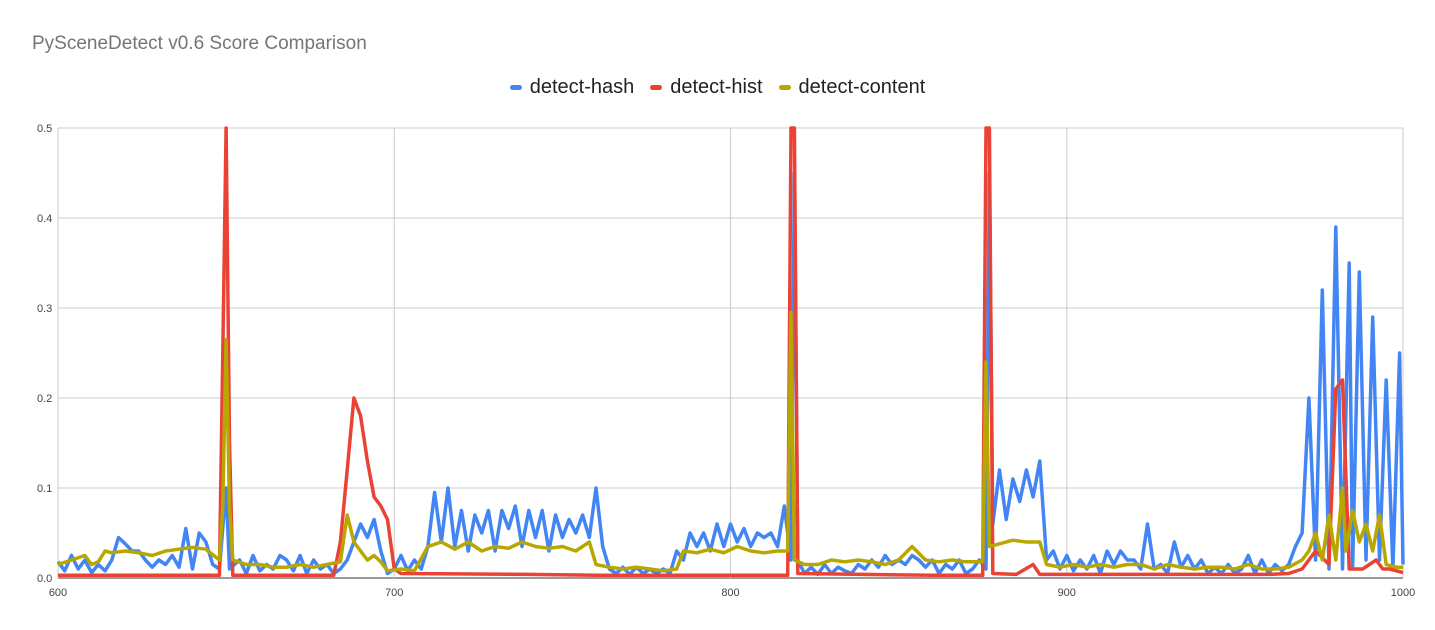 Image resolution: width=1435 pixels, height=630 pixels. I want to click on x-tick-label: 700, so click(394, 593).